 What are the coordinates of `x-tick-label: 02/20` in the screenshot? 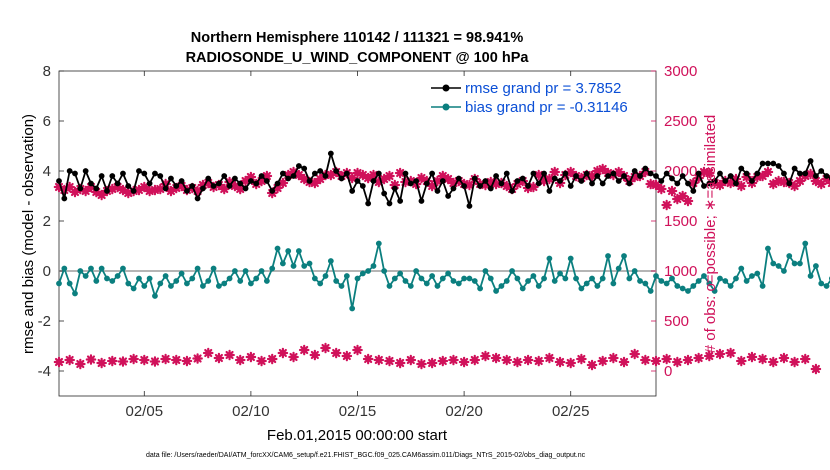 It's located at (464, 411).